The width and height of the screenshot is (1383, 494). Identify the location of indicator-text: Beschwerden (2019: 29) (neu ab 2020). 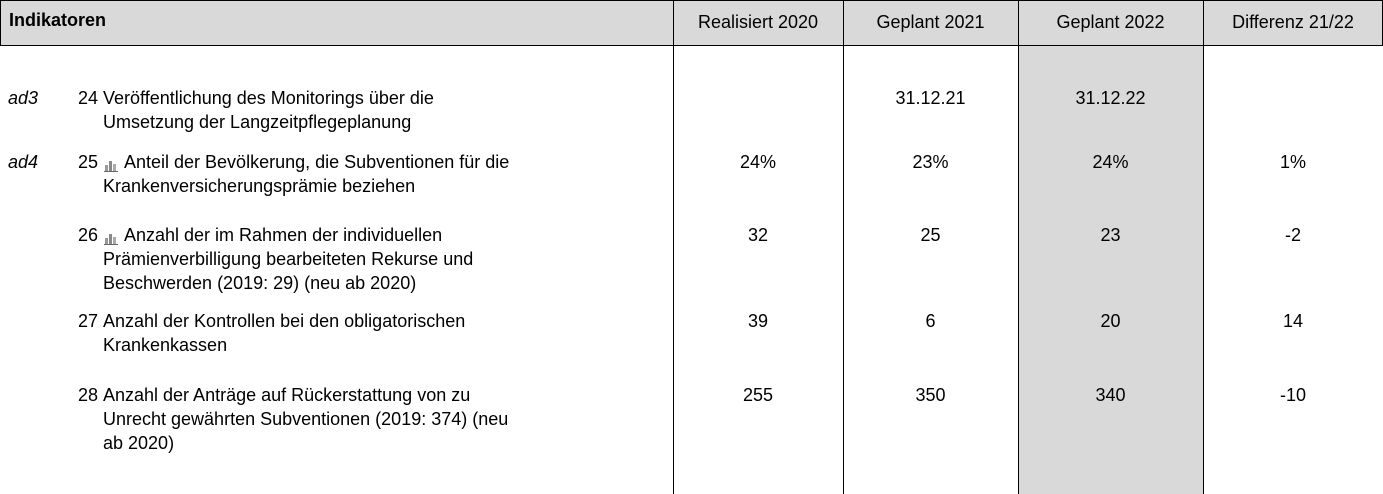
(260, 283).